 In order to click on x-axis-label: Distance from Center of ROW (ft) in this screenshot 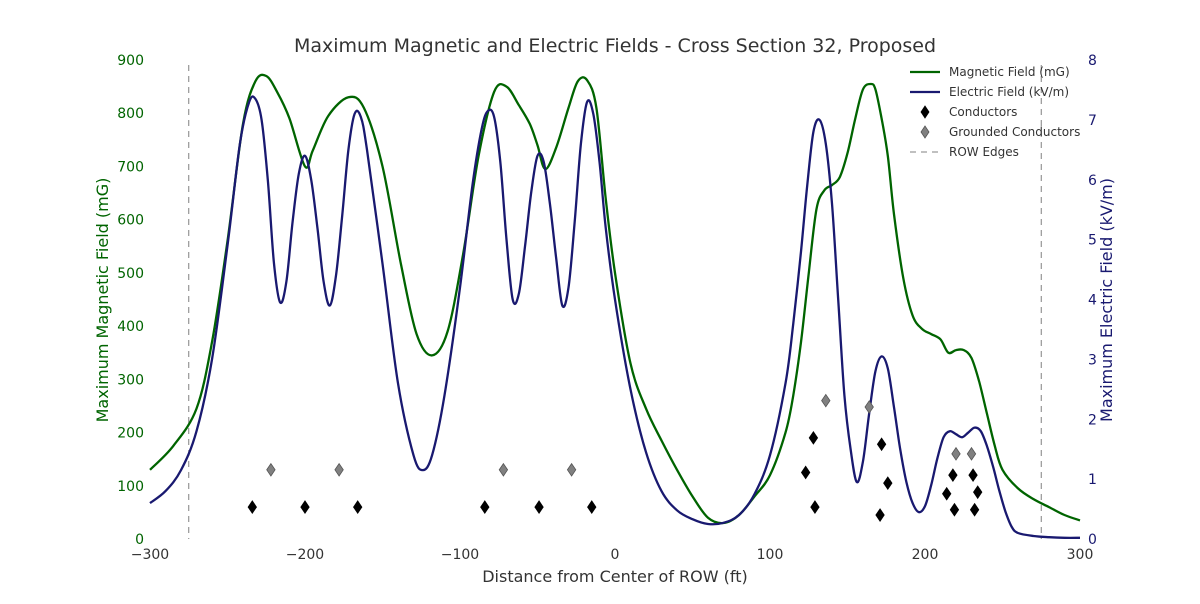, I will do `click(615, 576)`.